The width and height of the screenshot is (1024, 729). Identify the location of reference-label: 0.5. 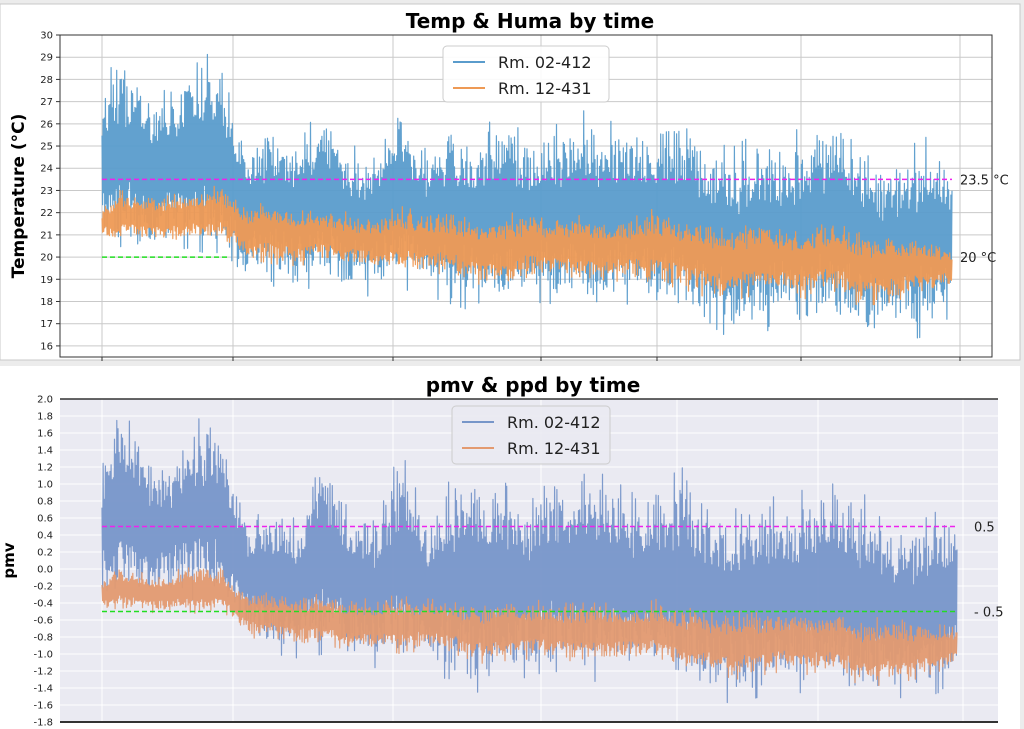
(984, 528).